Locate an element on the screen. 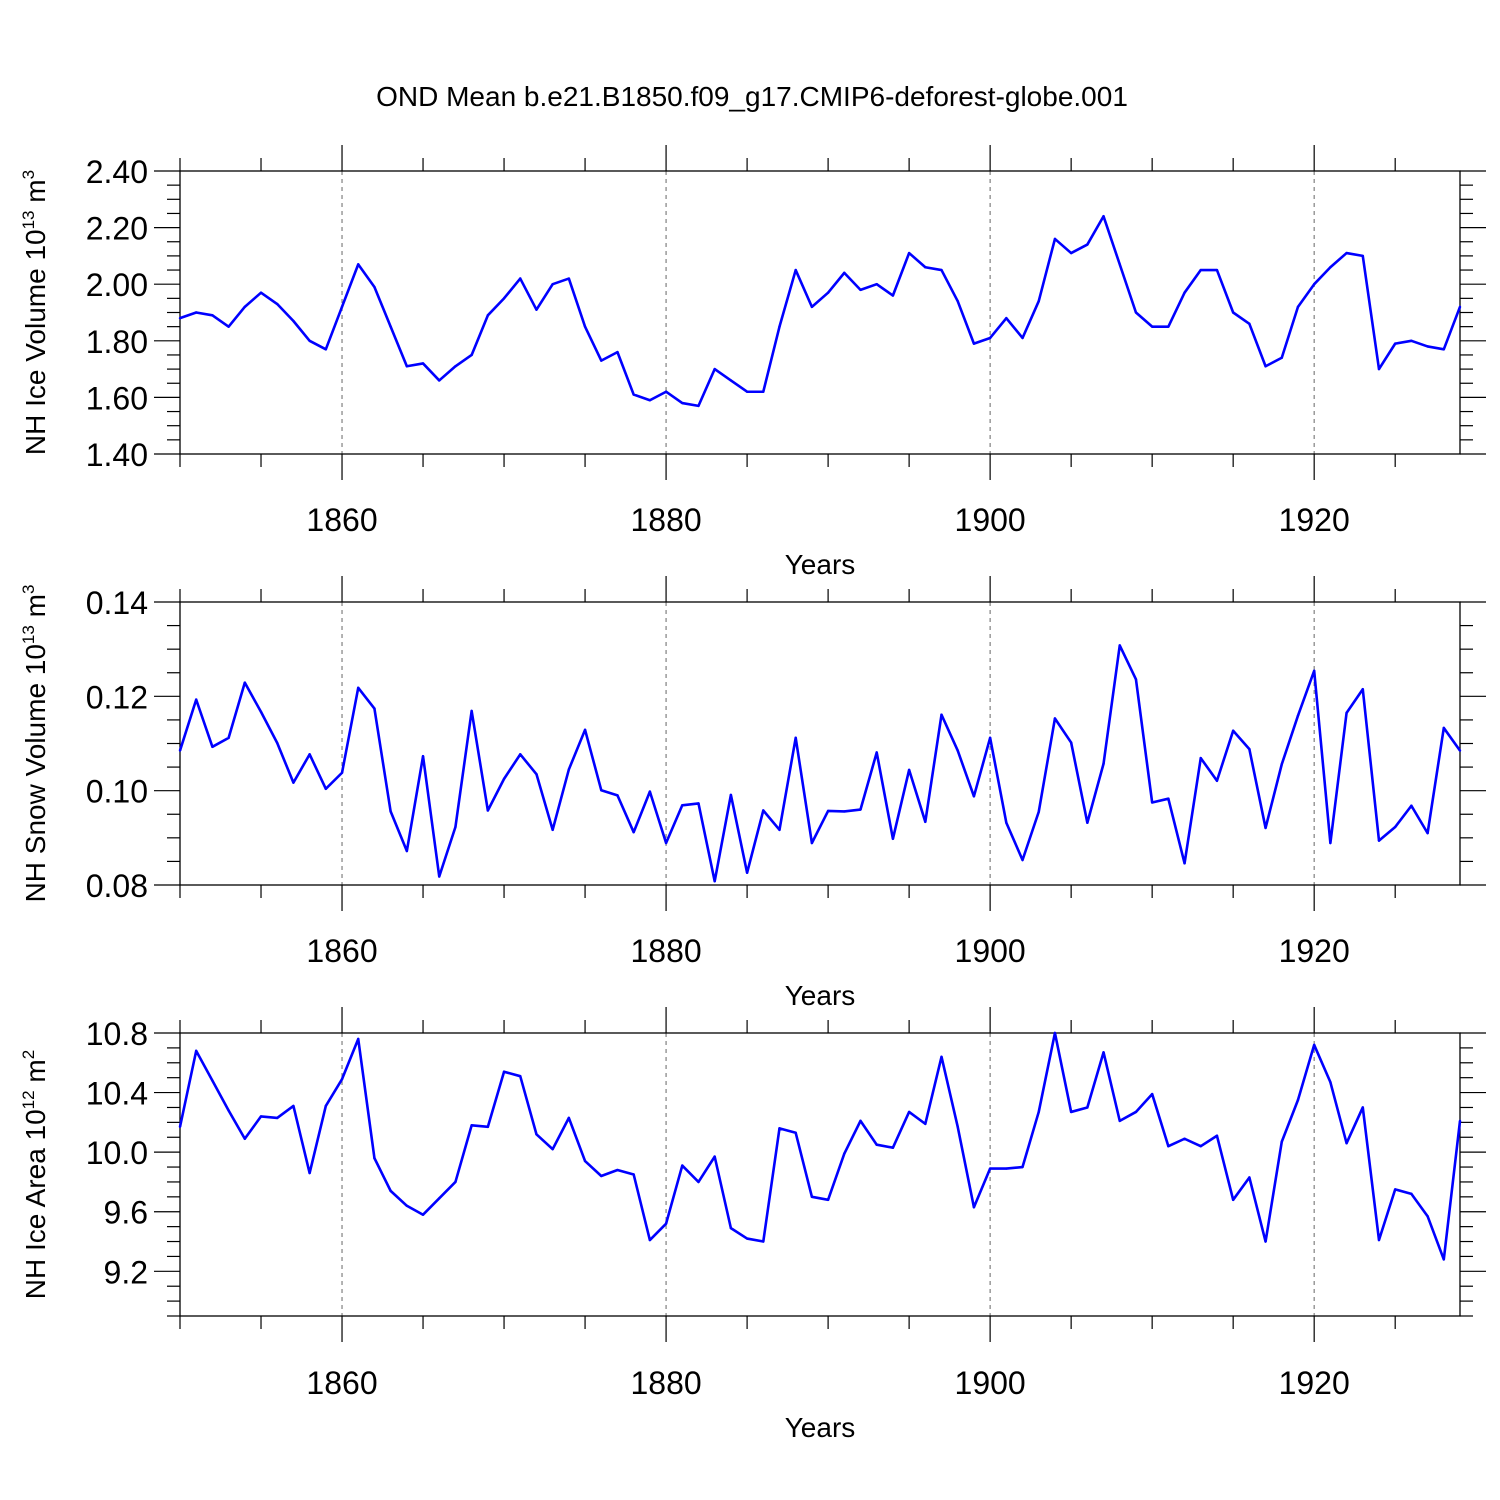 The image size is (1500, 1500). y-tick-label: 10.0 is located at coordinates (117, 1153).